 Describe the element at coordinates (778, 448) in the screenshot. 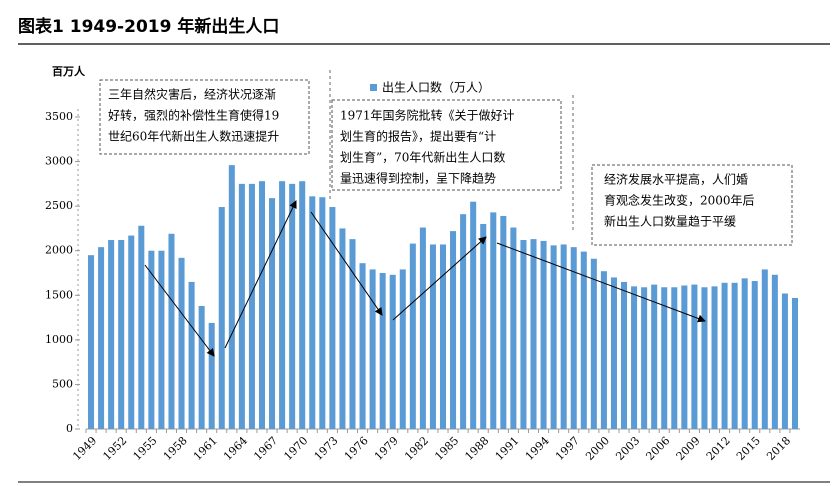

I see `x-tick-label: 2018` at that location.